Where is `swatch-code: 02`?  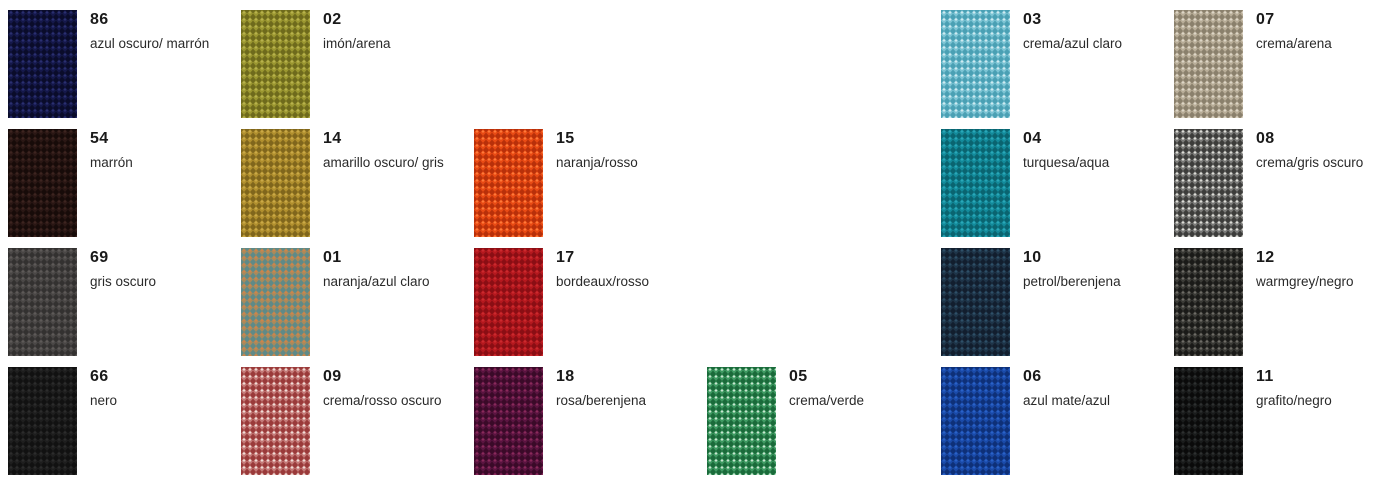
swatch-code: 02 is located at coordinates (332, 19).